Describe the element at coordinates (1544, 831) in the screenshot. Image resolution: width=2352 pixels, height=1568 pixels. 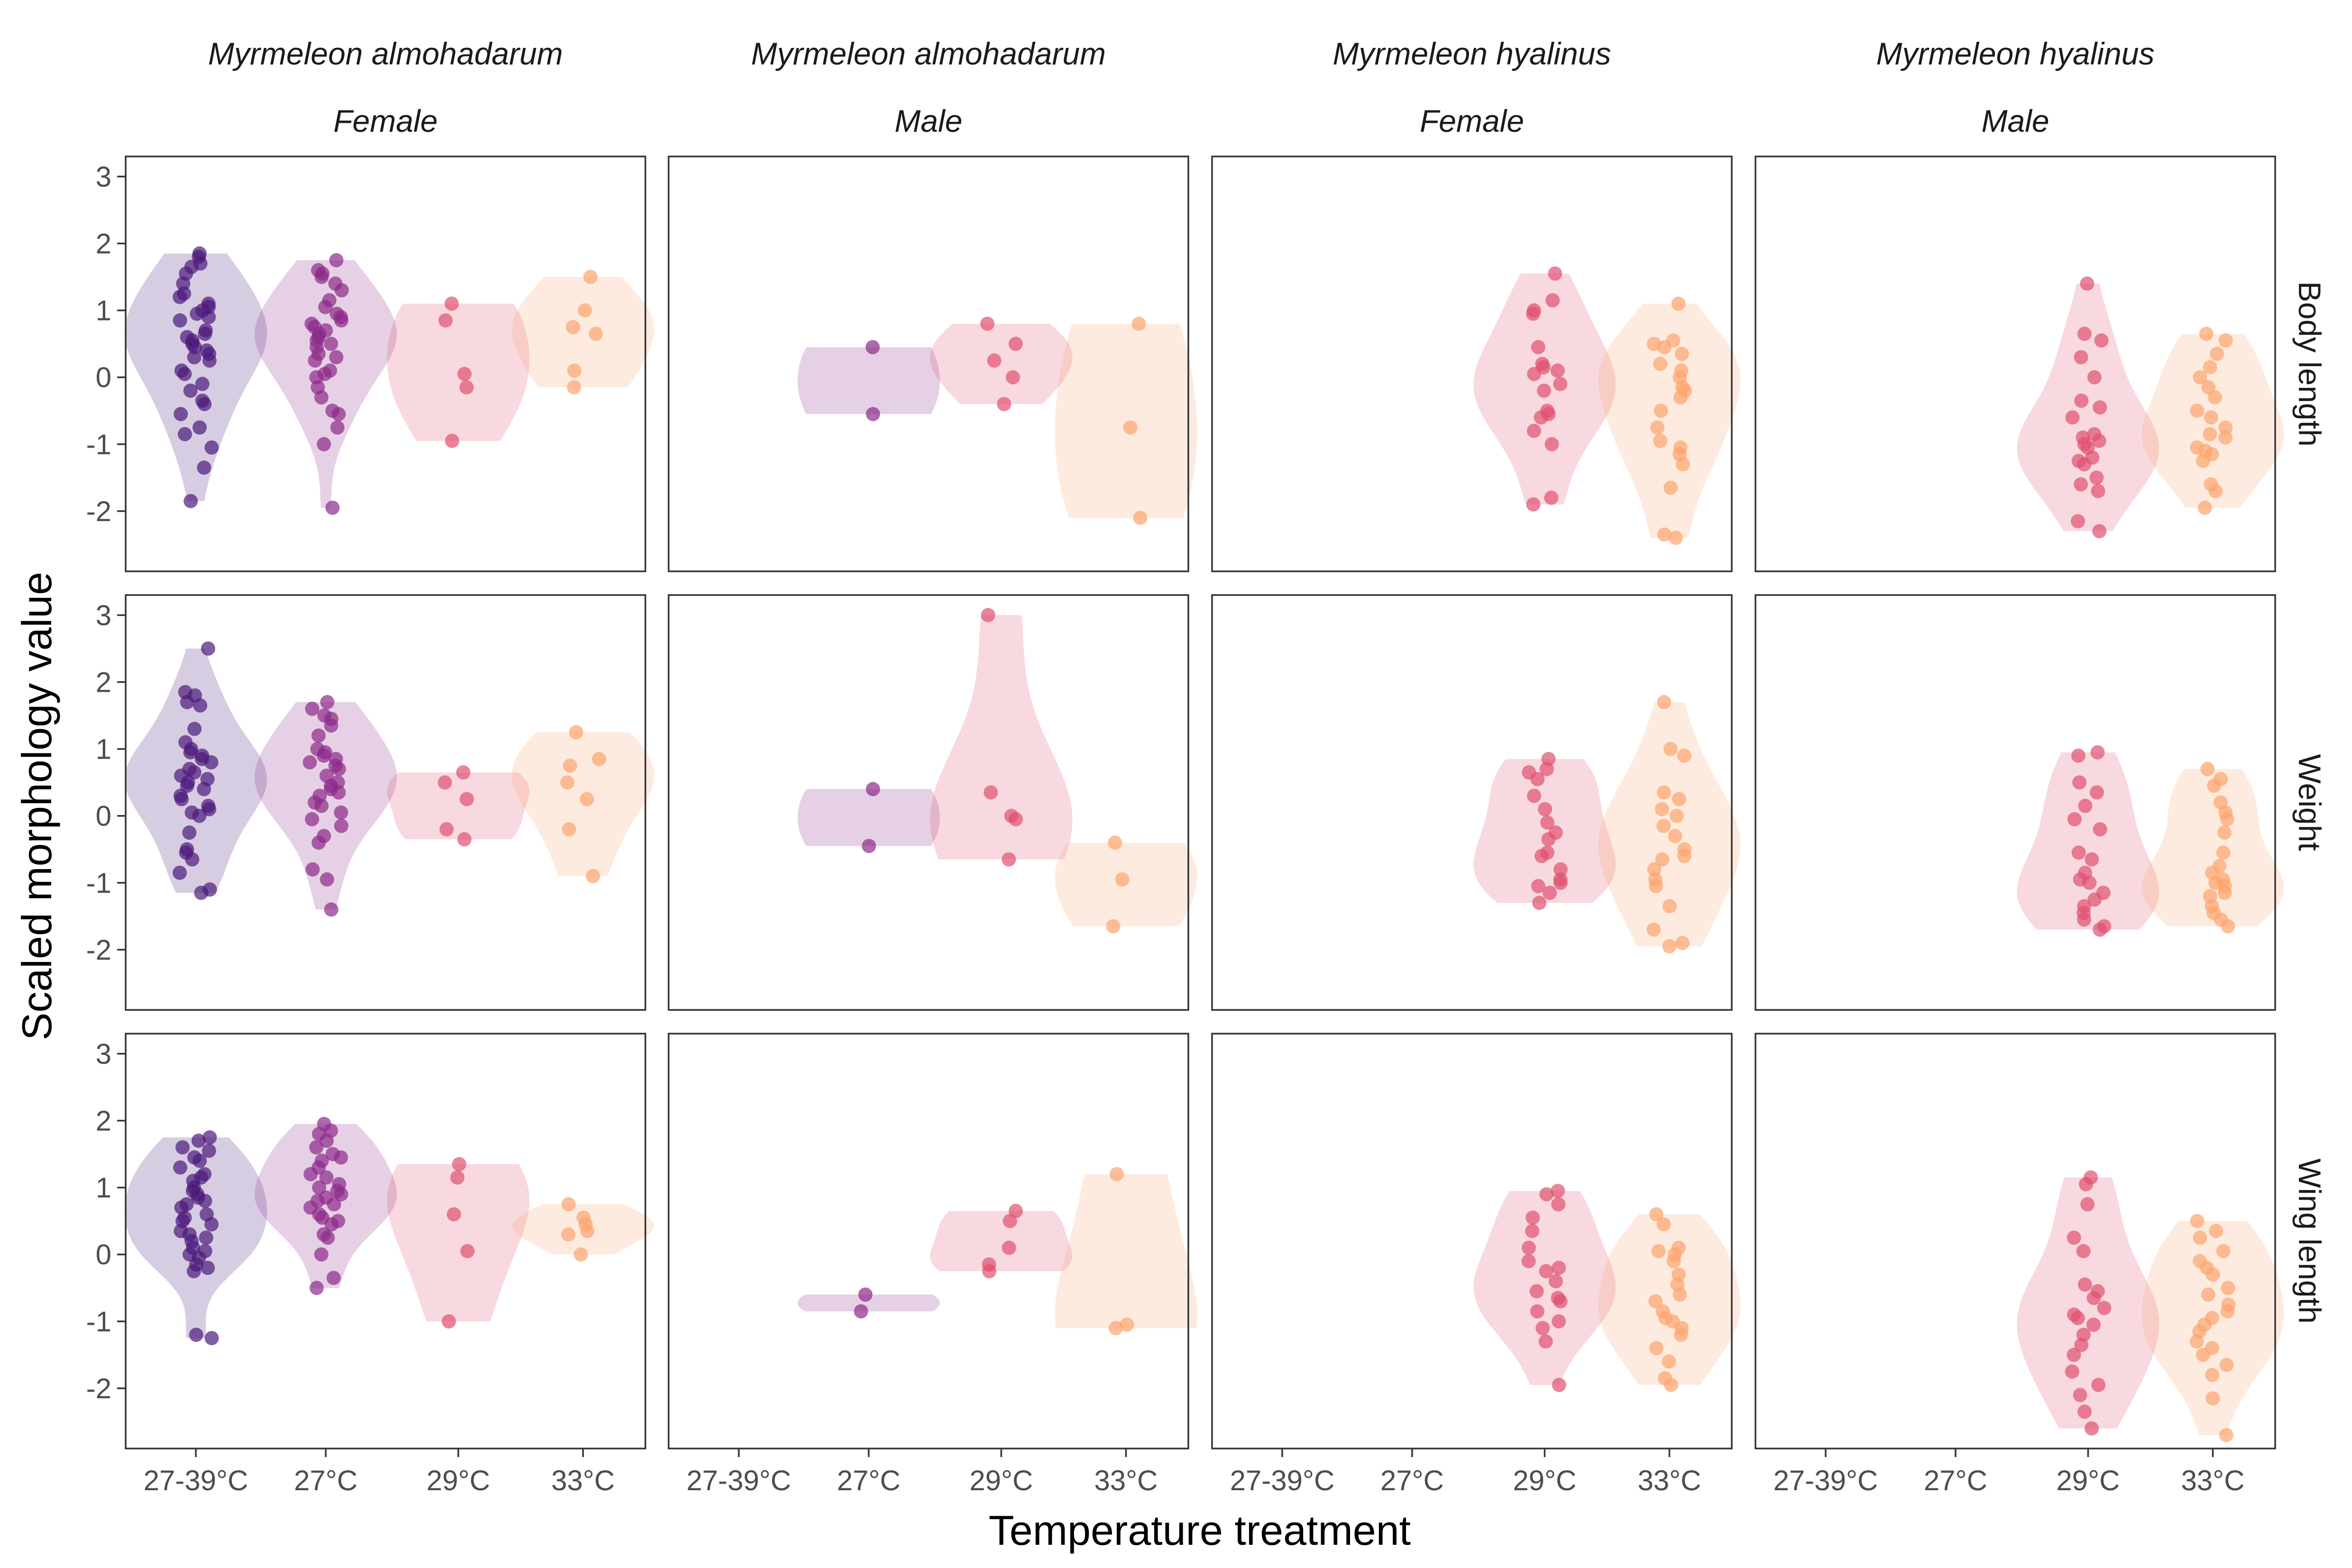
I see `violin-29c` at that location.